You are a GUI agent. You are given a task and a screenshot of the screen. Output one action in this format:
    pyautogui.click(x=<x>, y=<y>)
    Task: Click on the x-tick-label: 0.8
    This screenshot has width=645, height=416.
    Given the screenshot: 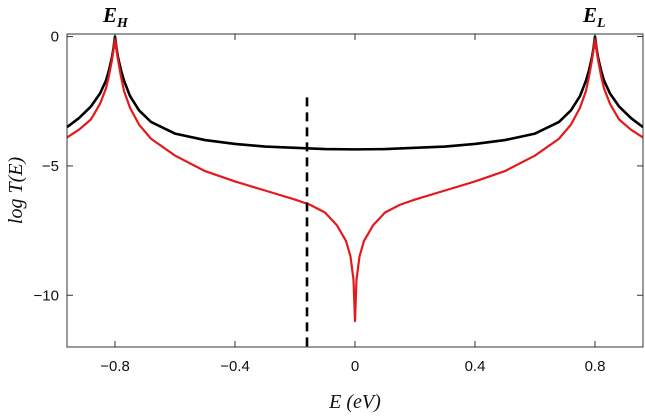 What is the action you would take?
    pyautogui.click(x=595, y=366)
    